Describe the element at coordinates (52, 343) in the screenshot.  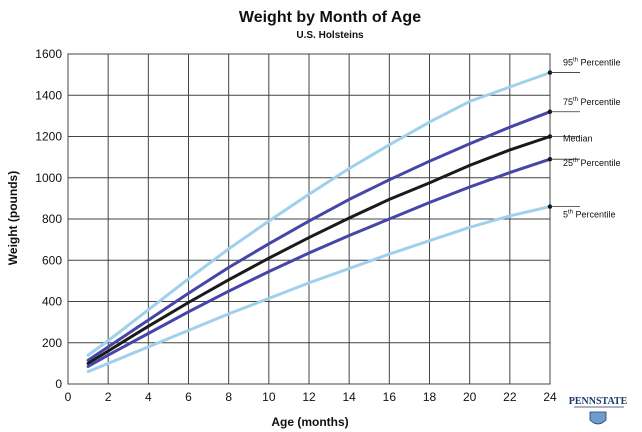
I see `y-tick-label: 200` at that location.